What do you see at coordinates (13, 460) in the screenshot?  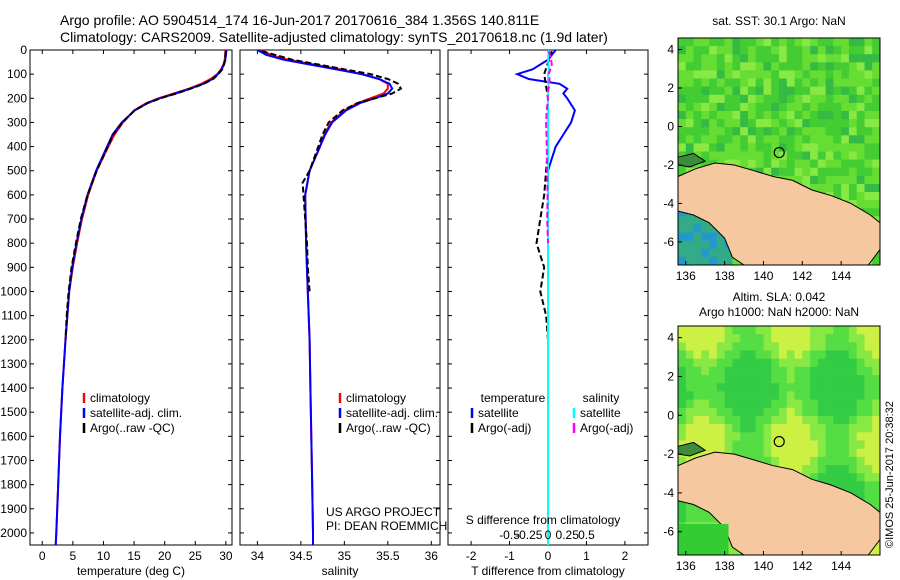 I see `depth-tick-label: 1700` at bounding box center [13, 460].